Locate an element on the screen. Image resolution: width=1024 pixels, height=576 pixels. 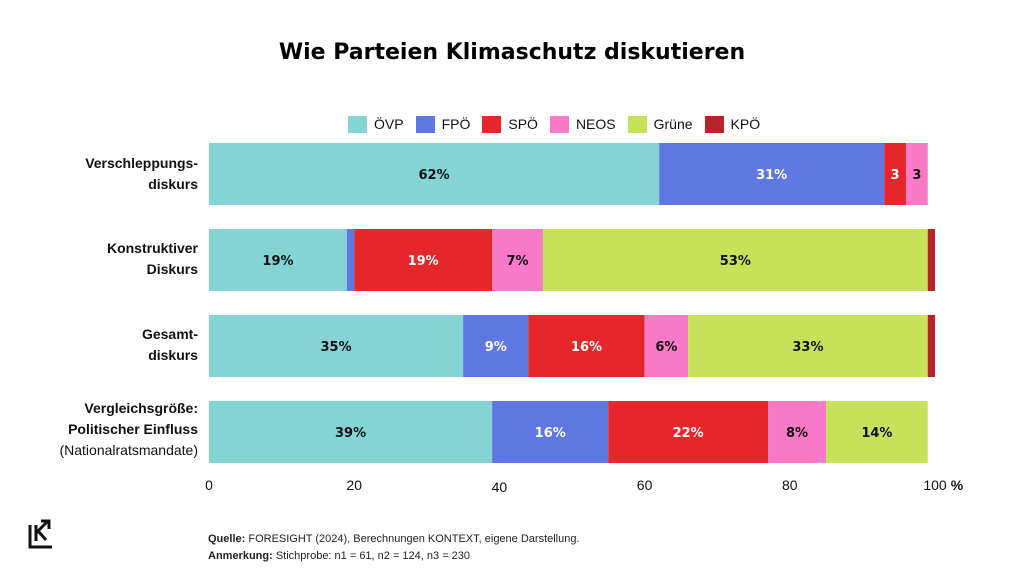
chart-title: Wie Parteien Klimaschutz diskutieren is located at coordinates (512, 52).